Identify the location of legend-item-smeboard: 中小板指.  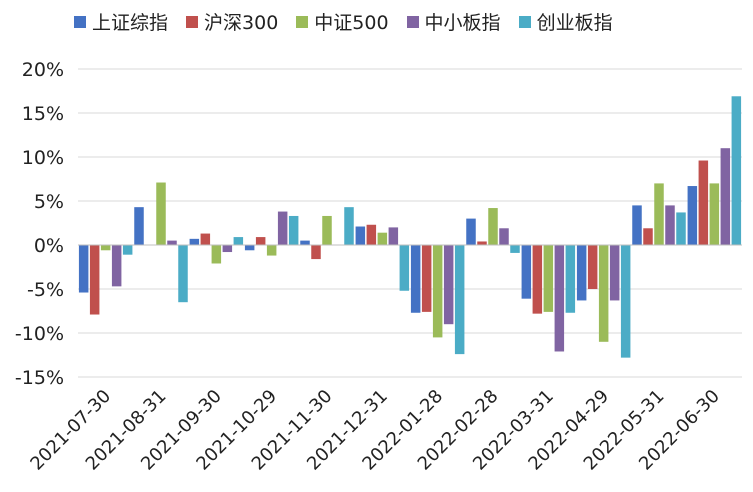
(453, 21).